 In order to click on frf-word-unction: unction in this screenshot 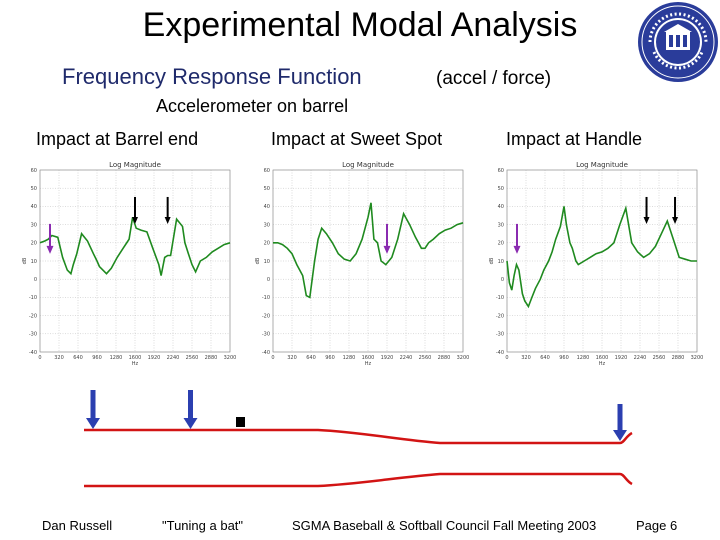, I will do `click(326, 76)`.